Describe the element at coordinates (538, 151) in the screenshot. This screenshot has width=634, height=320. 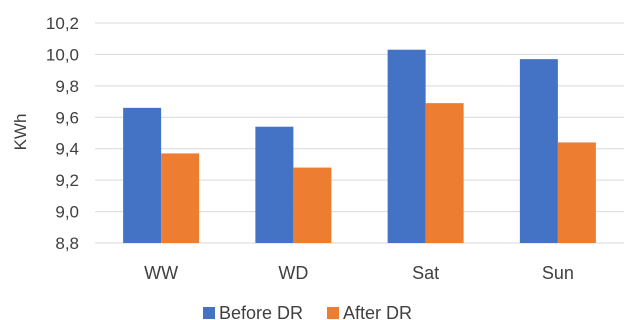
I see `bar-before-dr-sun` at that location.